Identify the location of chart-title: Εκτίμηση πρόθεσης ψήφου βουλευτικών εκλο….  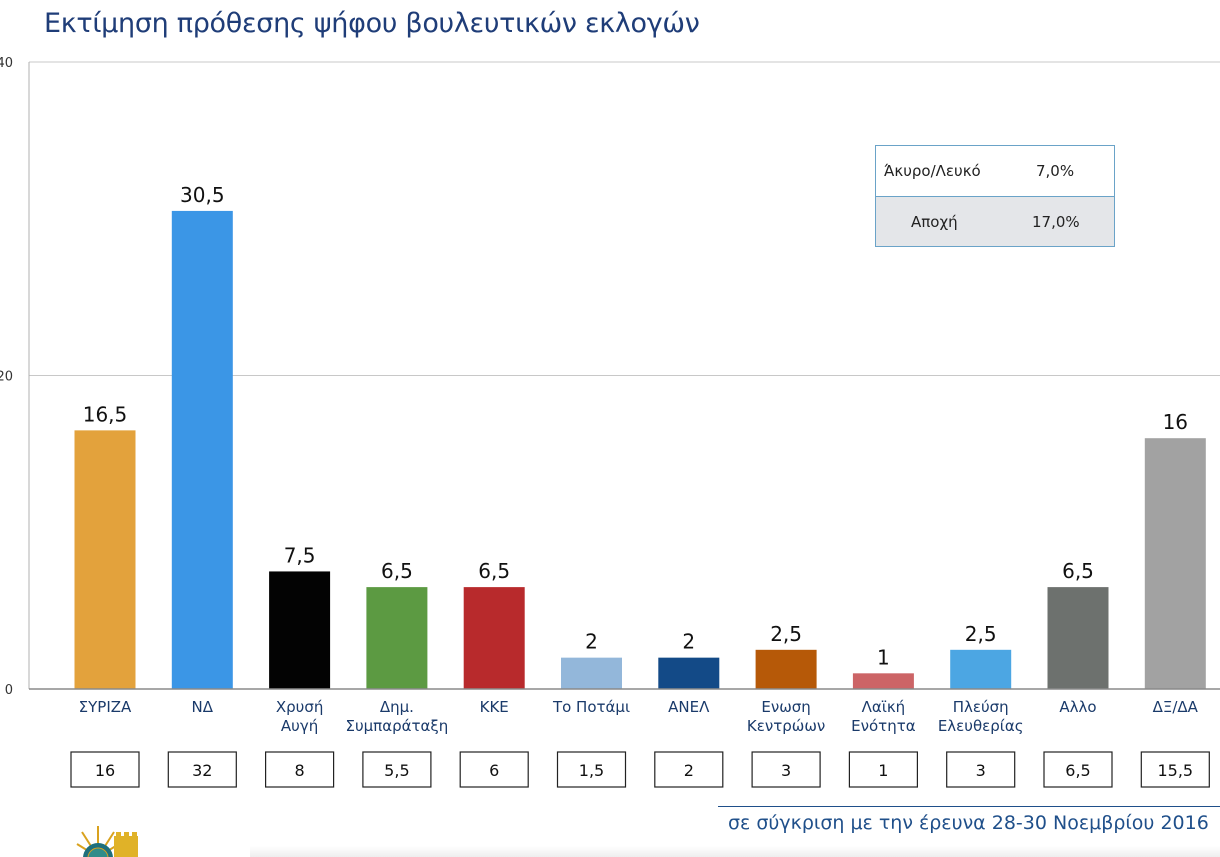
(372, 23).